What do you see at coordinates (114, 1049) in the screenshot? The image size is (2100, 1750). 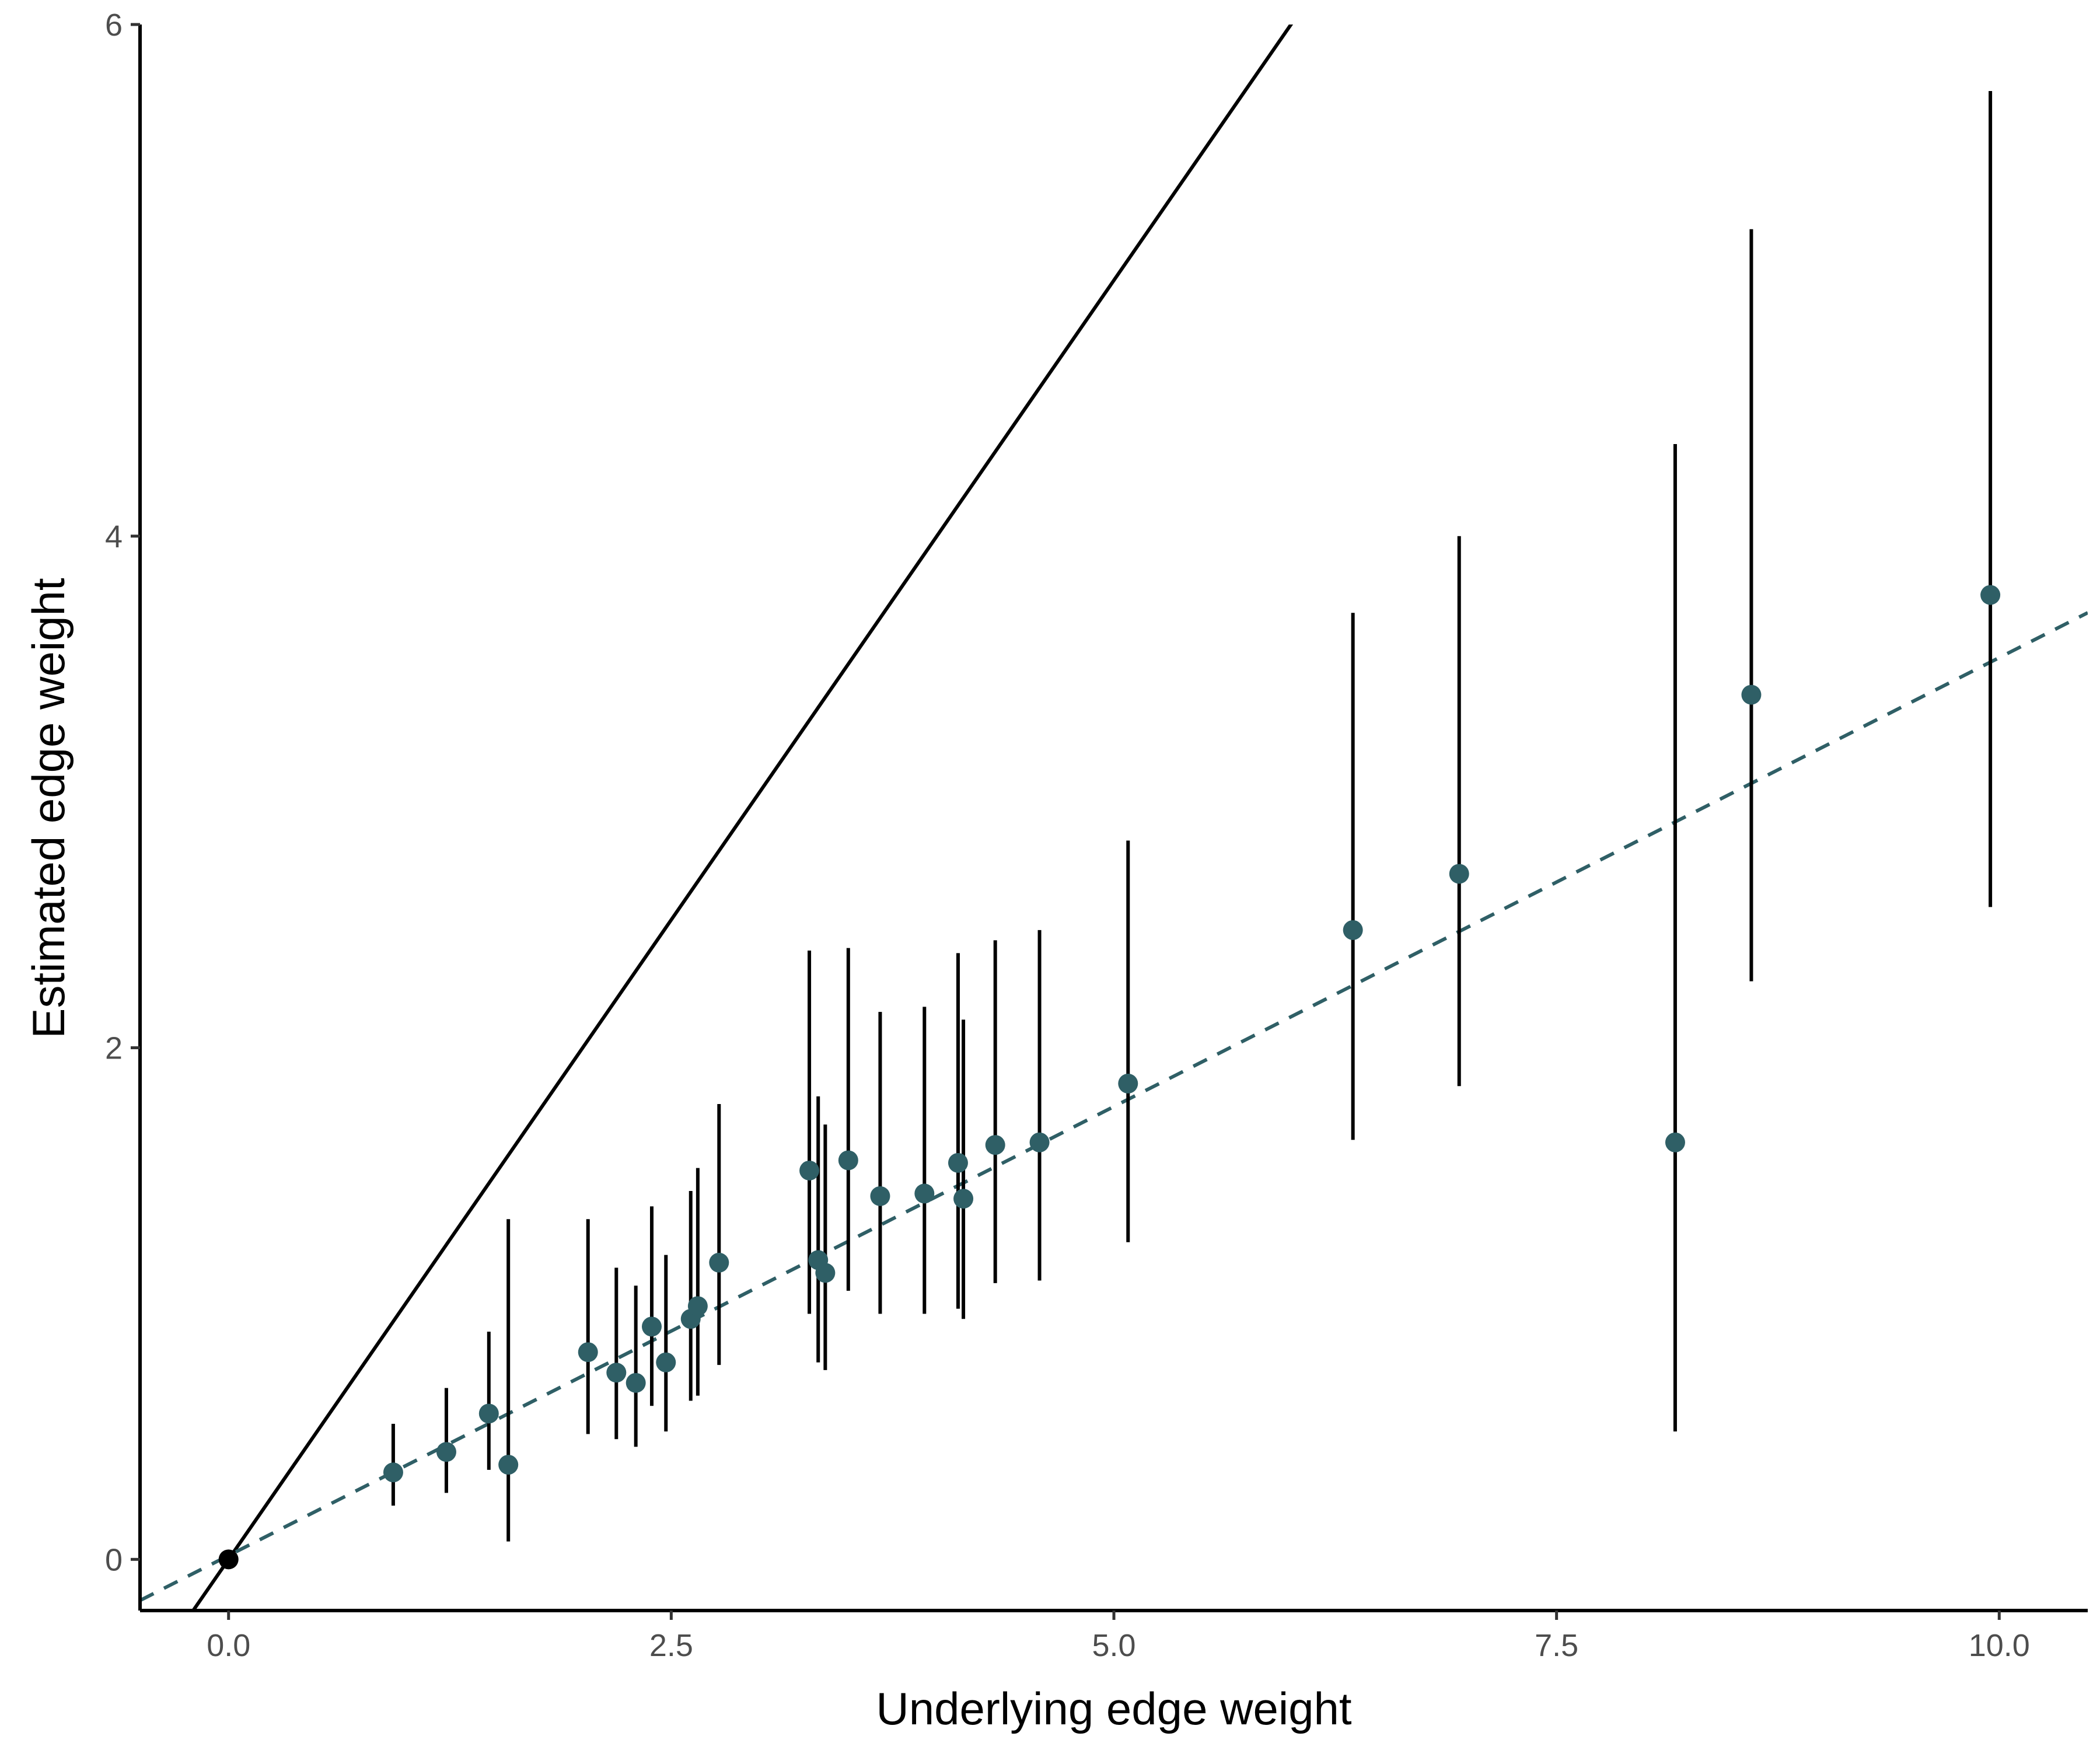 I see `y-tick-label-2: 2` at bounding box center [114, 1049].